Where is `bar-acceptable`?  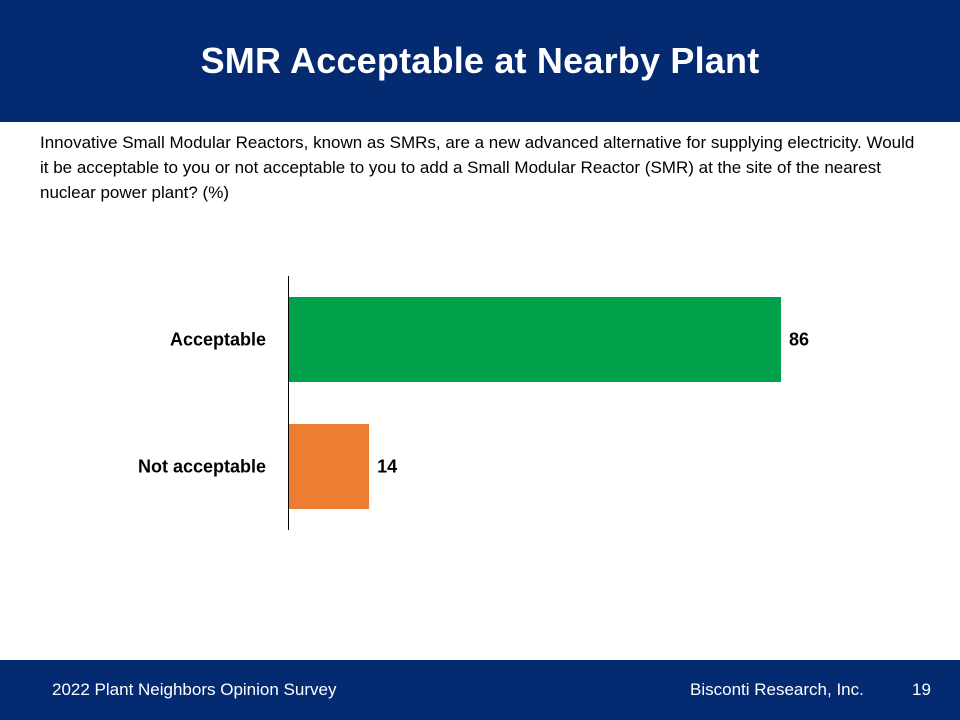 bar-acceptable is located at coordinates (535, 339).